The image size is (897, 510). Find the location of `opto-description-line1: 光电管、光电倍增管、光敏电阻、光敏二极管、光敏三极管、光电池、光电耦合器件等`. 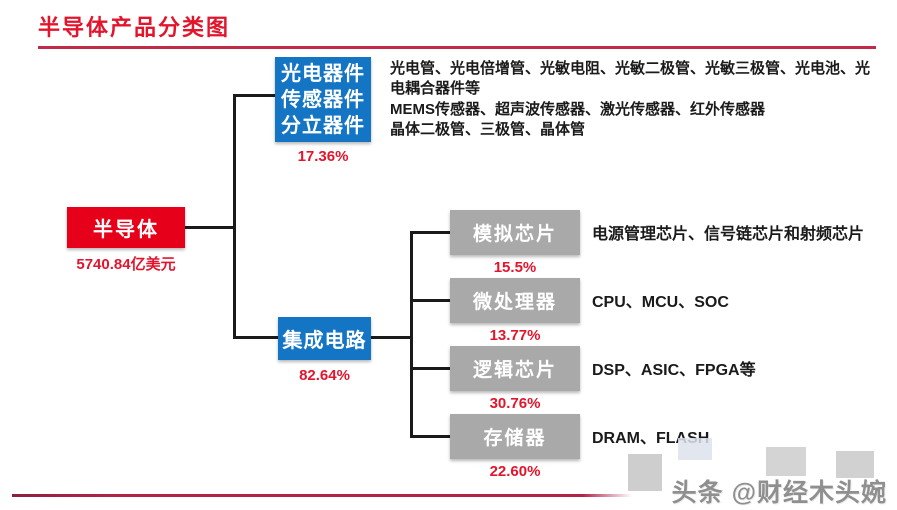

opto-description-line1: 光电管、光电倍增管、光敏电阻、光敏二极管、光敏三极管、光电池、光电耦合器件等 is located at coordinates (630, 79).